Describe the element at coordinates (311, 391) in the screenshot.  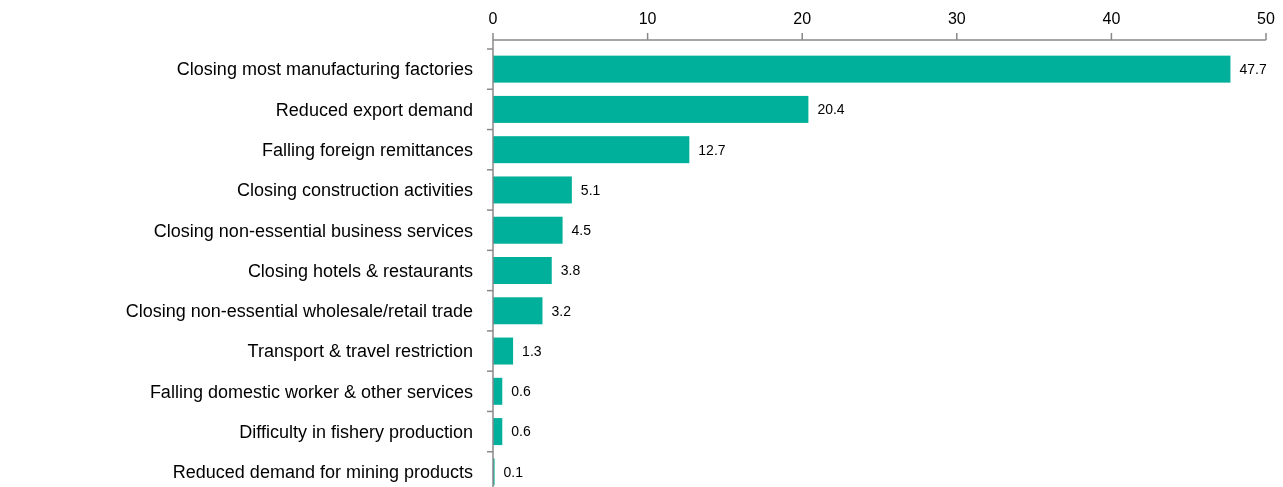
I see `y-tick-label: Falling domestic worker & other services` at that location.